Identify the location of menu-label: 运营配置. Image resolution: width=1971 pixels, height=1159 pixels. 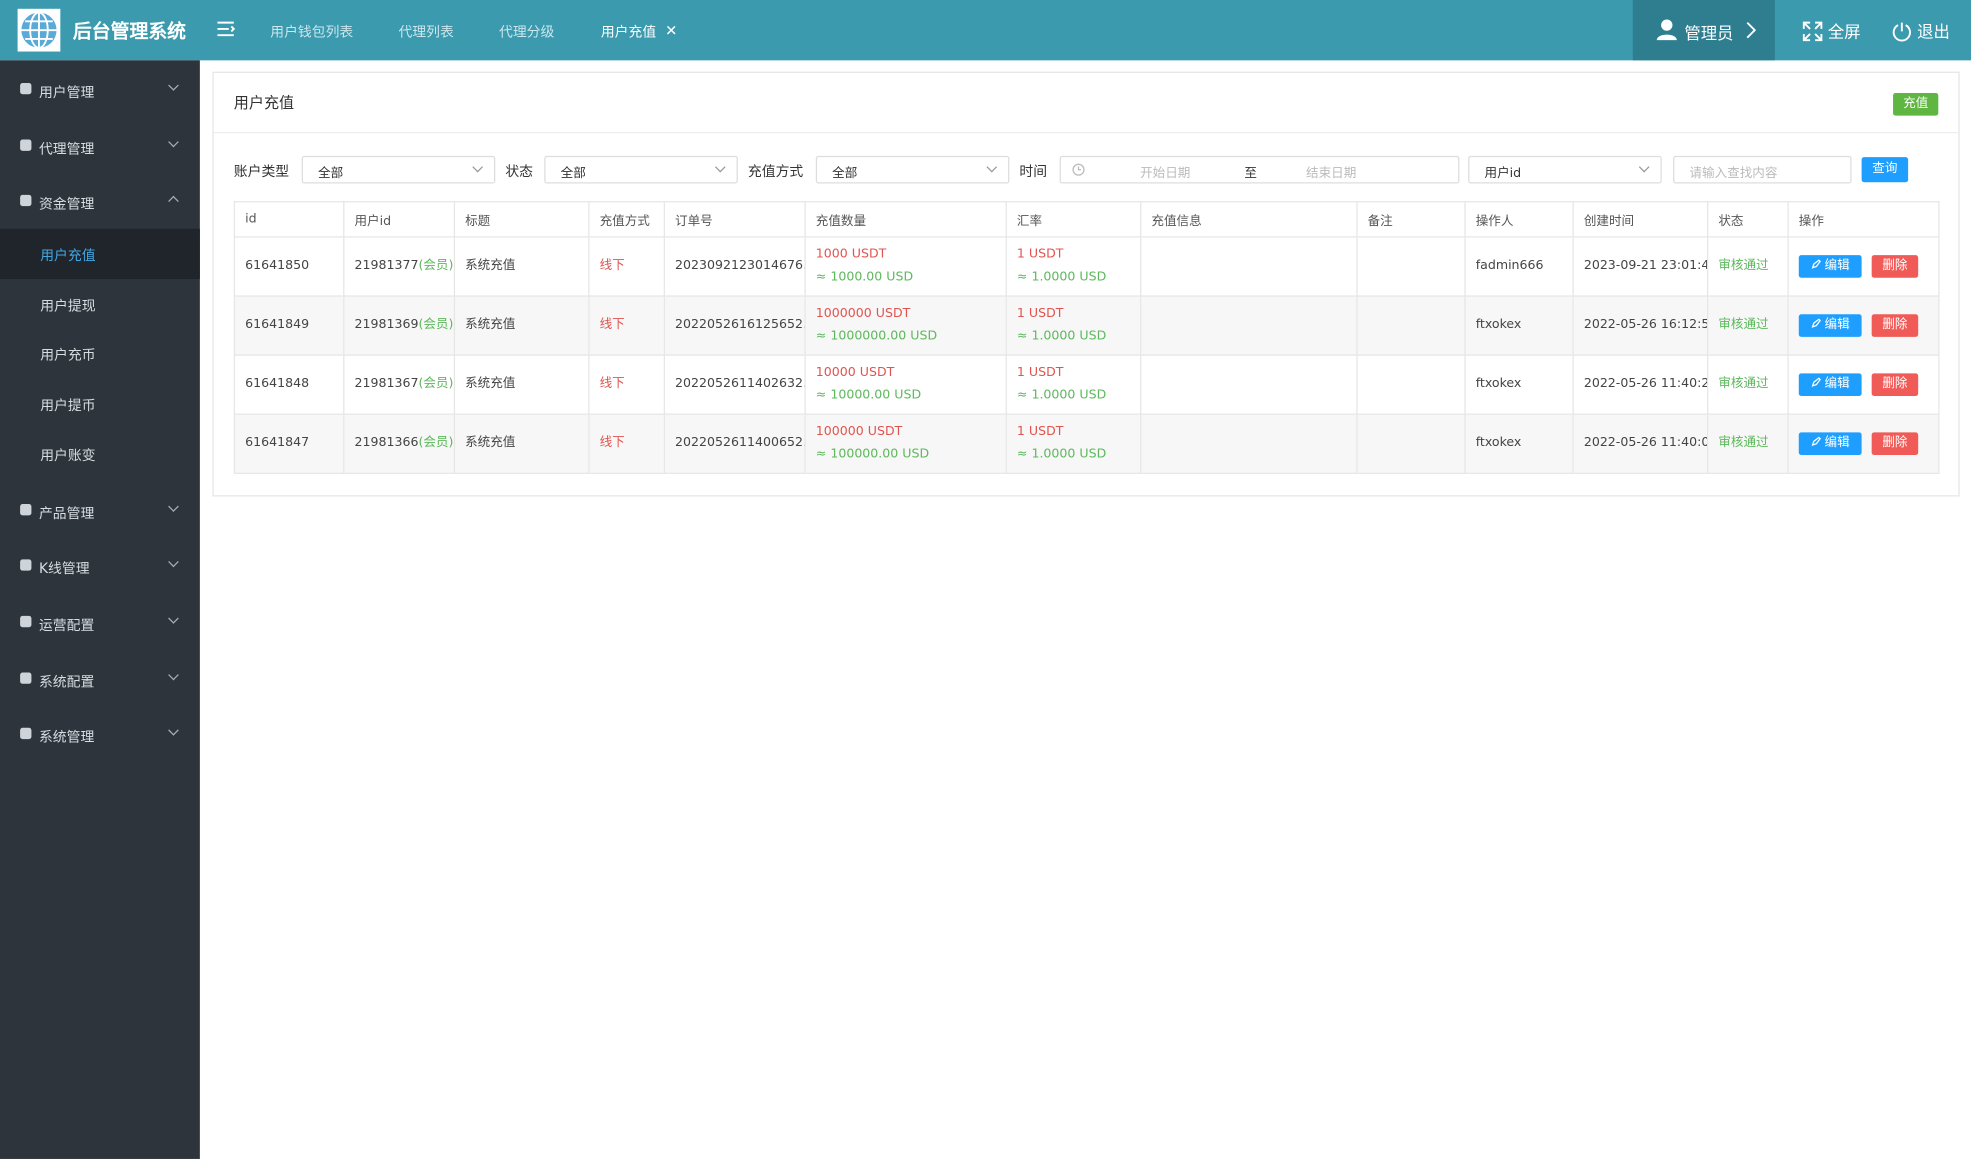
(66, 625).